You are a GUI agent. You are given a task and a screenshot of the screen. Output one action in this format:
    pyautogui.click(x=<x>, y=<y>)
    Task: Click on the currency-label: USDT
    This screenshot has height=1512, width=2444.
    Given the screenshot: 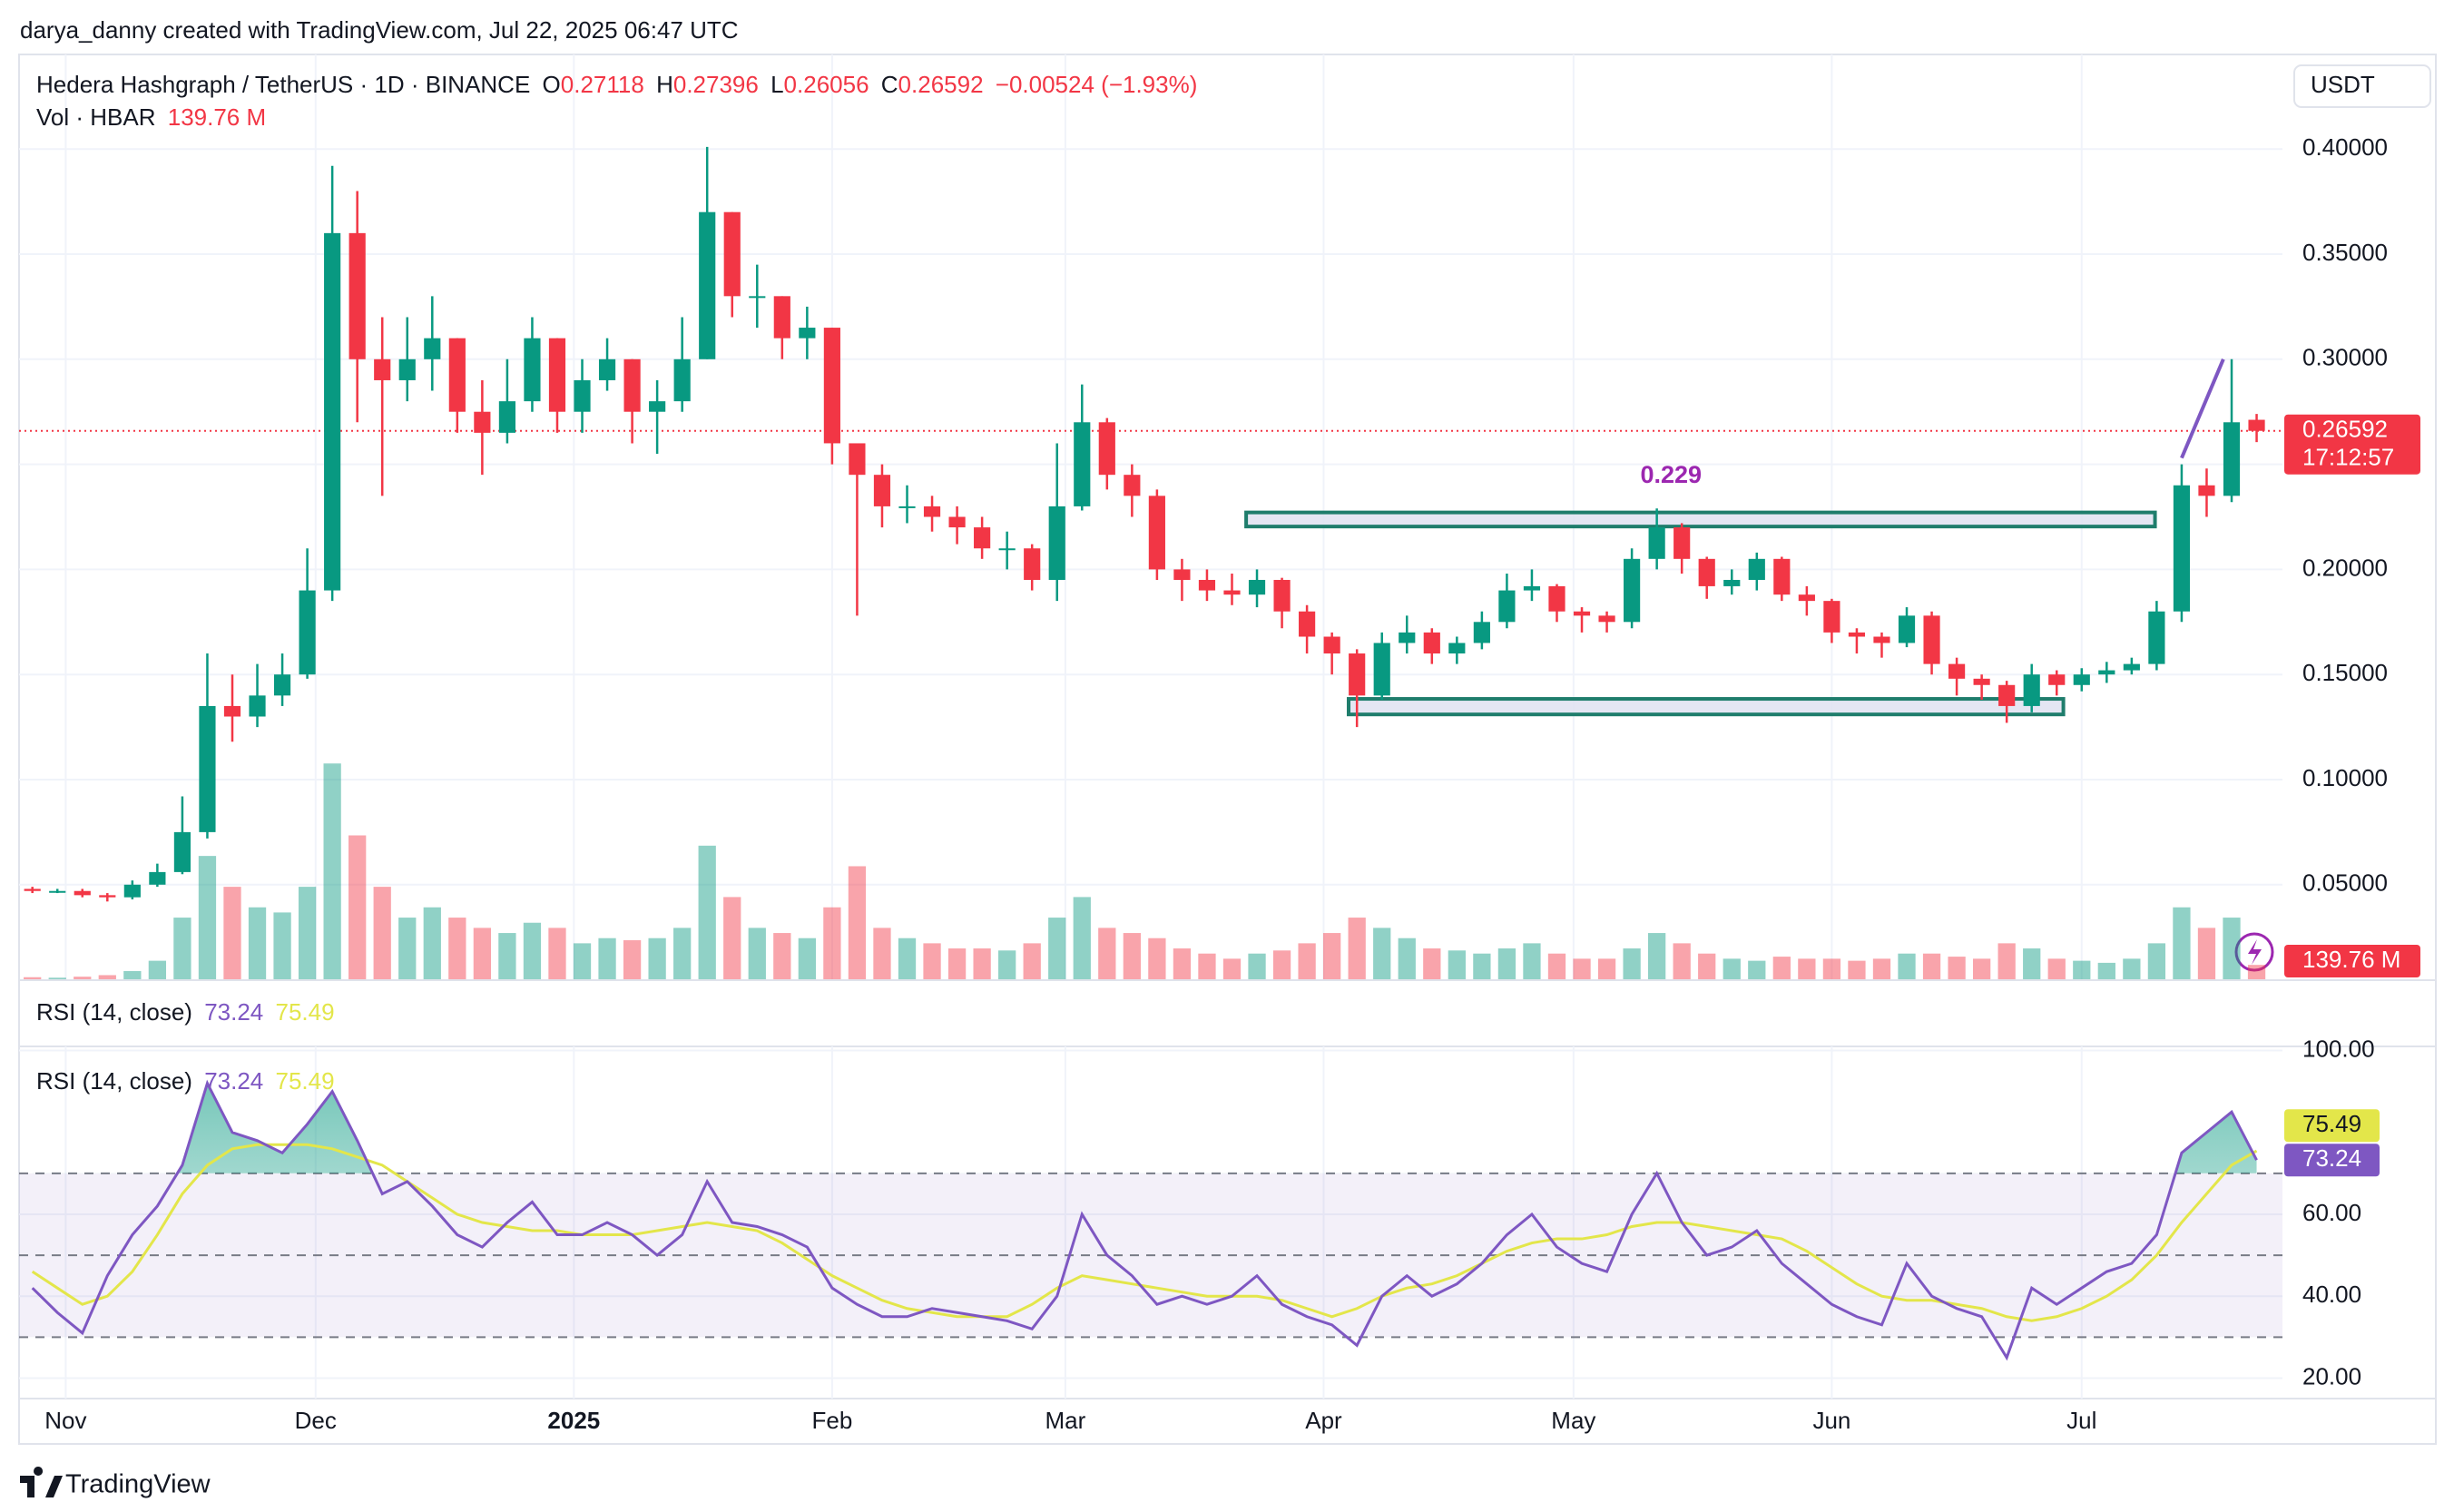 What is the action you would take?
    pyautogui.click(x=2343, y=84)
    